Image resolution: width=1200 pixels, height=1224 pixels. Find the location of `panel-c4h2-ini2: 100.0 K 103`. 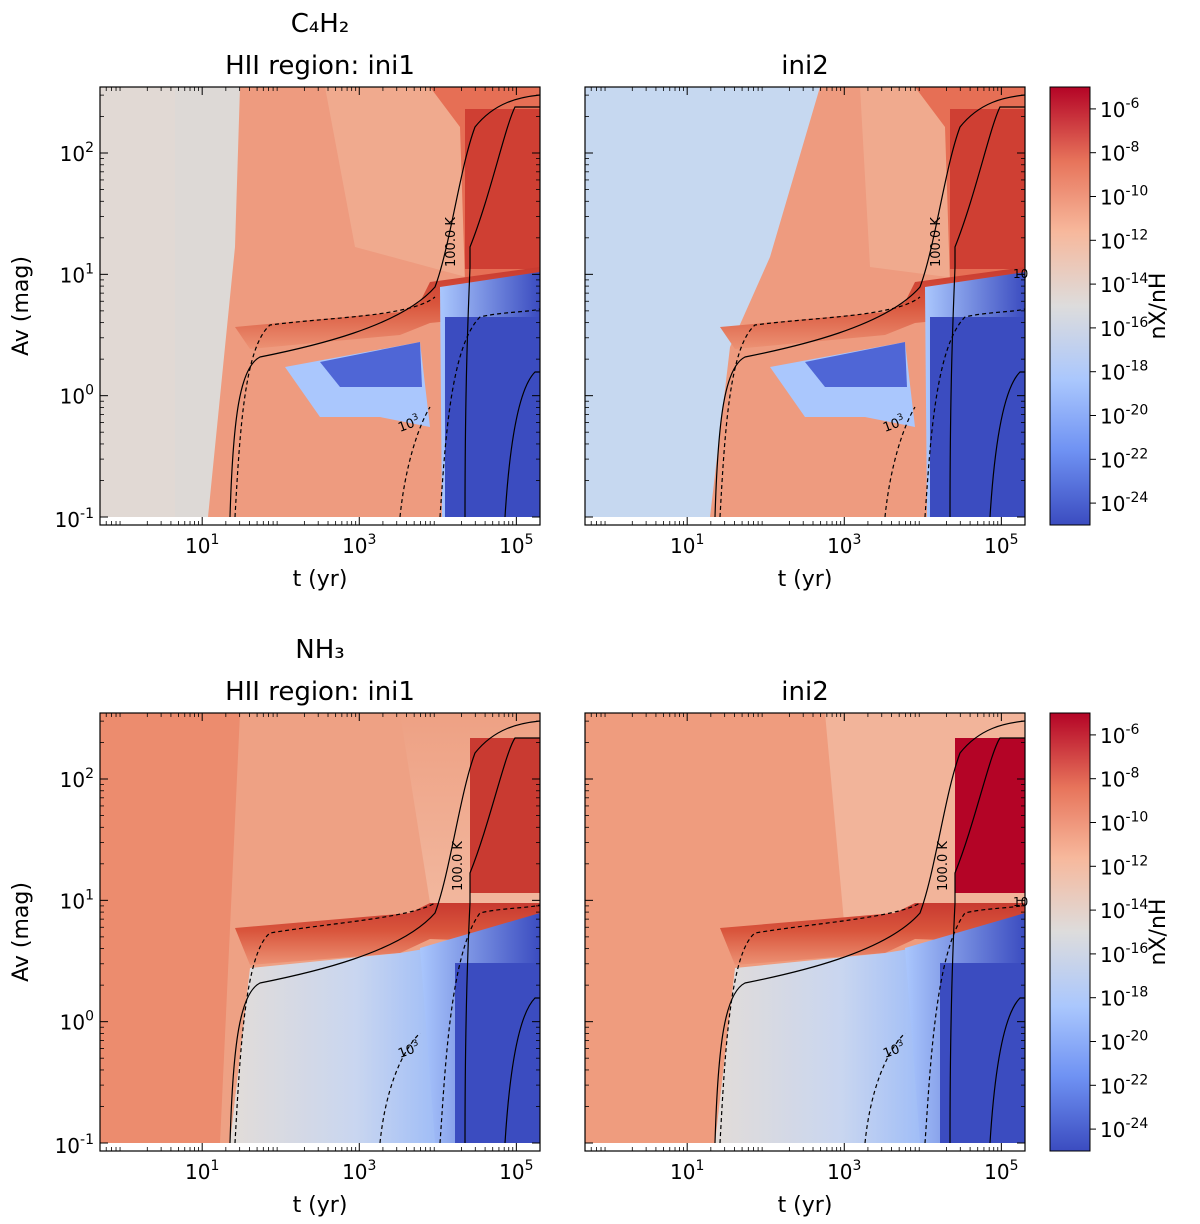

panel-c4h2-ini2: 100.0 K 103 is located at coordinates (805, 306).